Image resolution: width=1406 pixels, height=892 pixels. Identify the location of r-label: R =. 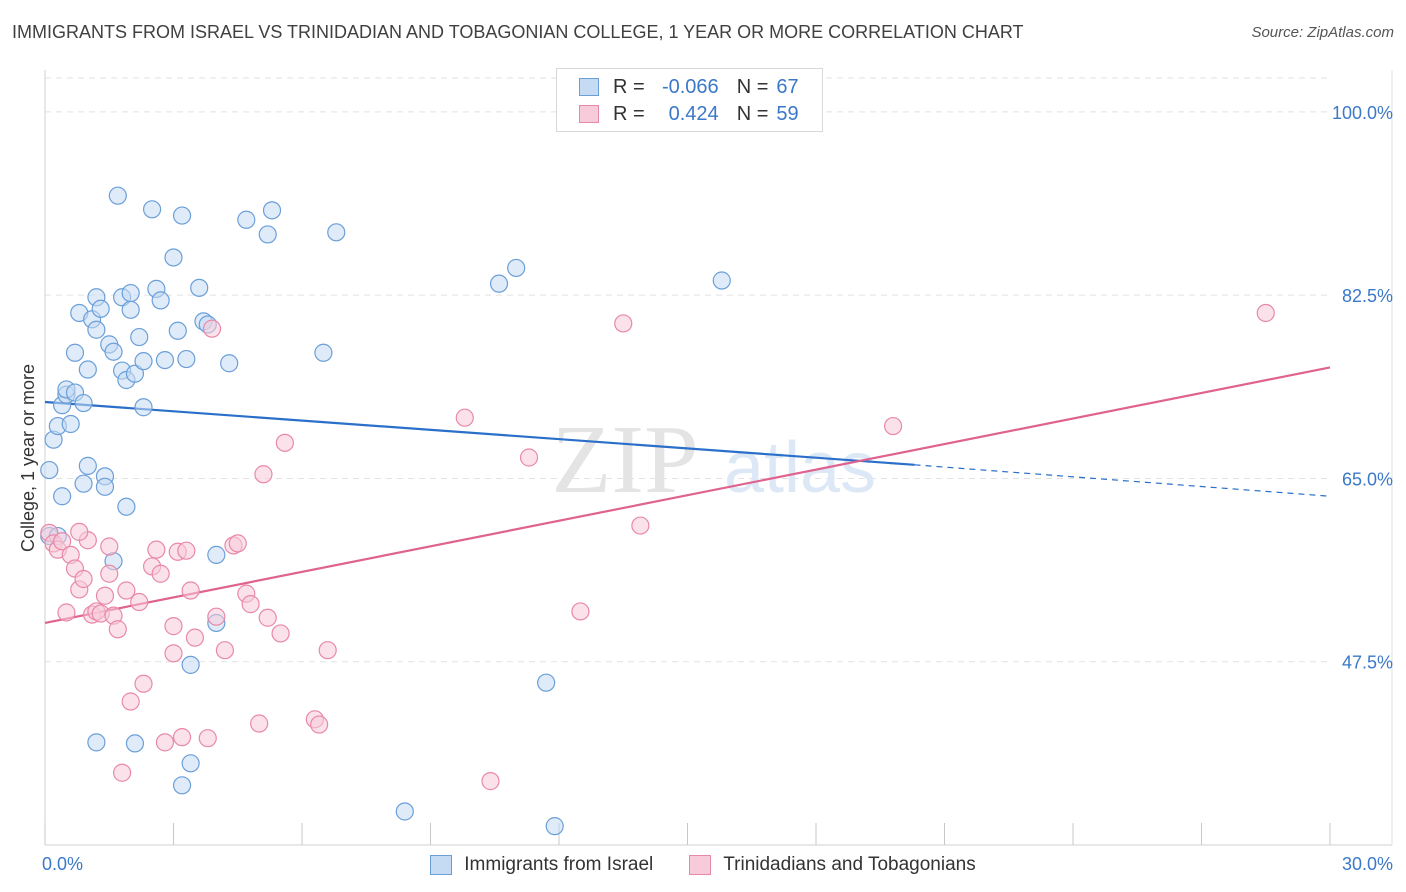
(629, 113).